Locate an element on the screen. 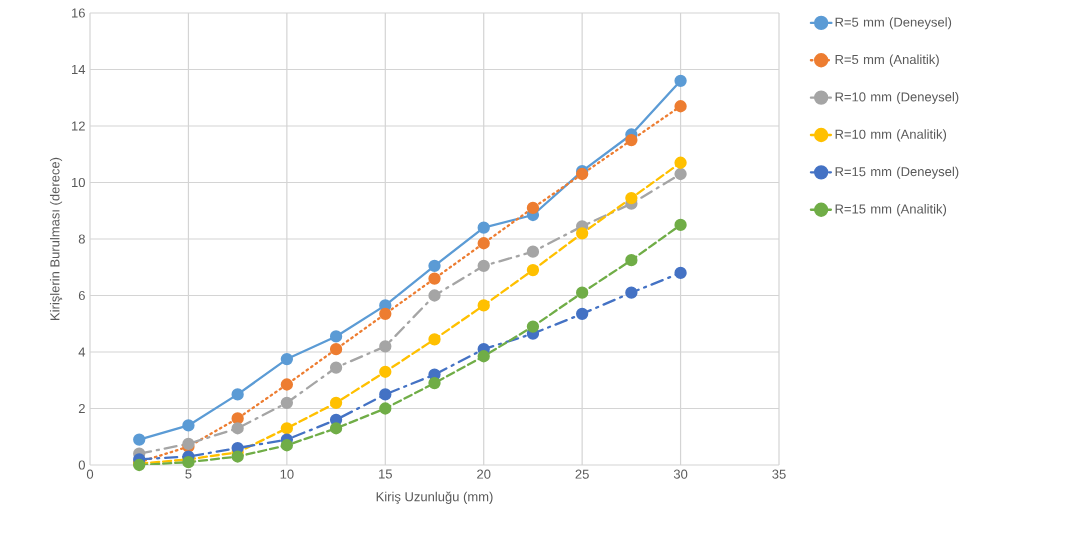 This screenshot has height=558, width=1083. y-axis-title: Kirişlerin Burulması (derece) is located at coordinates (56, 238).